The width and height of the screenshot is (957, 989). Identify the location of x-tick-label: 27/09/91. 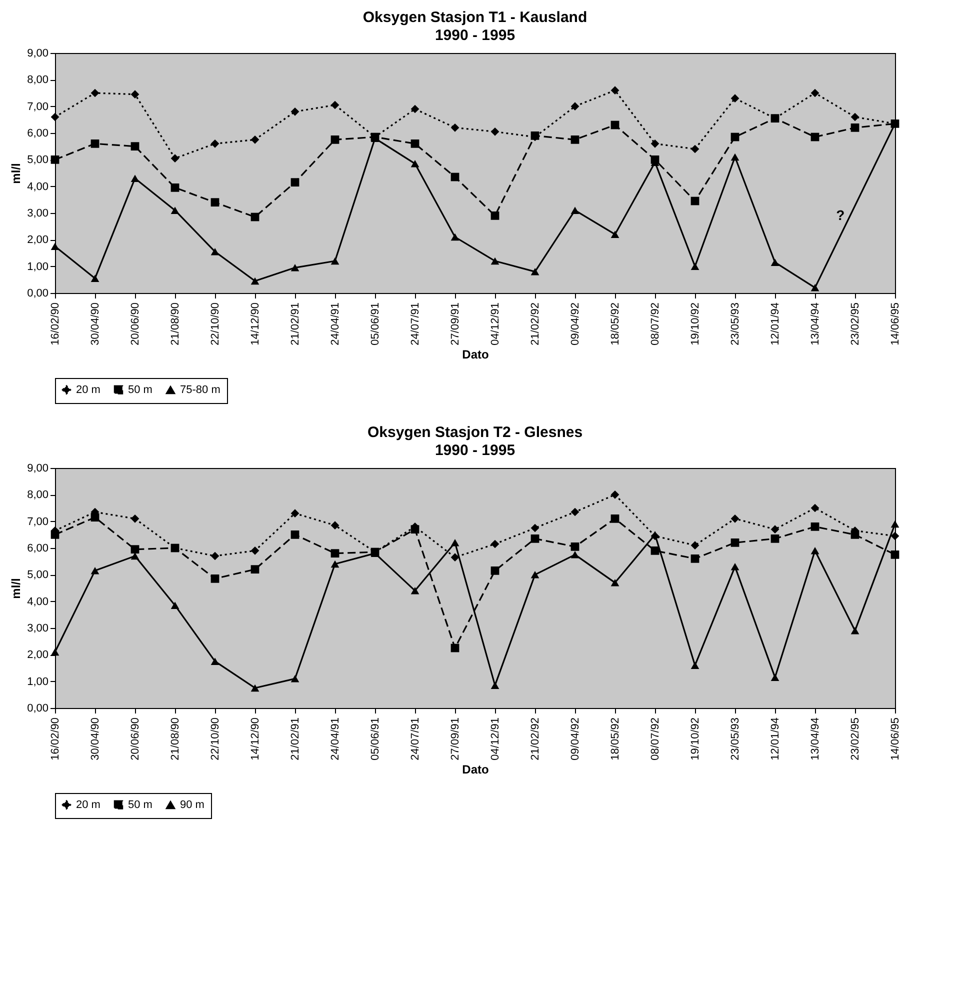
(456, 739).